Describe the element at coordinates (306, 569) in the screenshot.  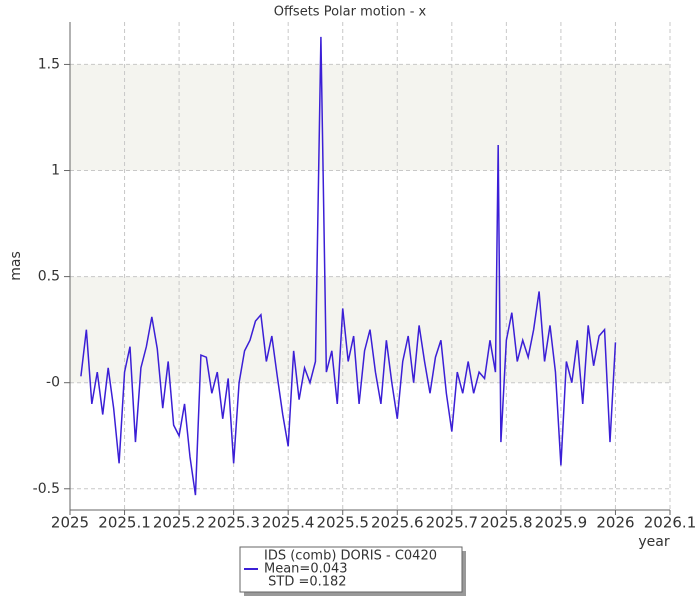
I see `legend-stat: Mean=0.043` at that location.